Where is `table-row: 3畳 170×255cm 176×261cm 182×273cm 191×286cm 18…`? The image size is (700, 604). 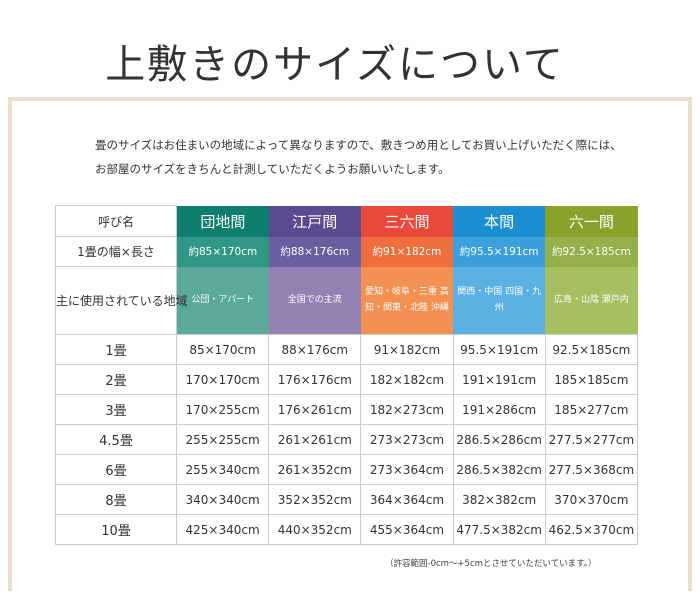
table-row: 3畳 170×255cm 176×261cm 182×273cm 191×286cm 18… is located at coordinates (347, 409).